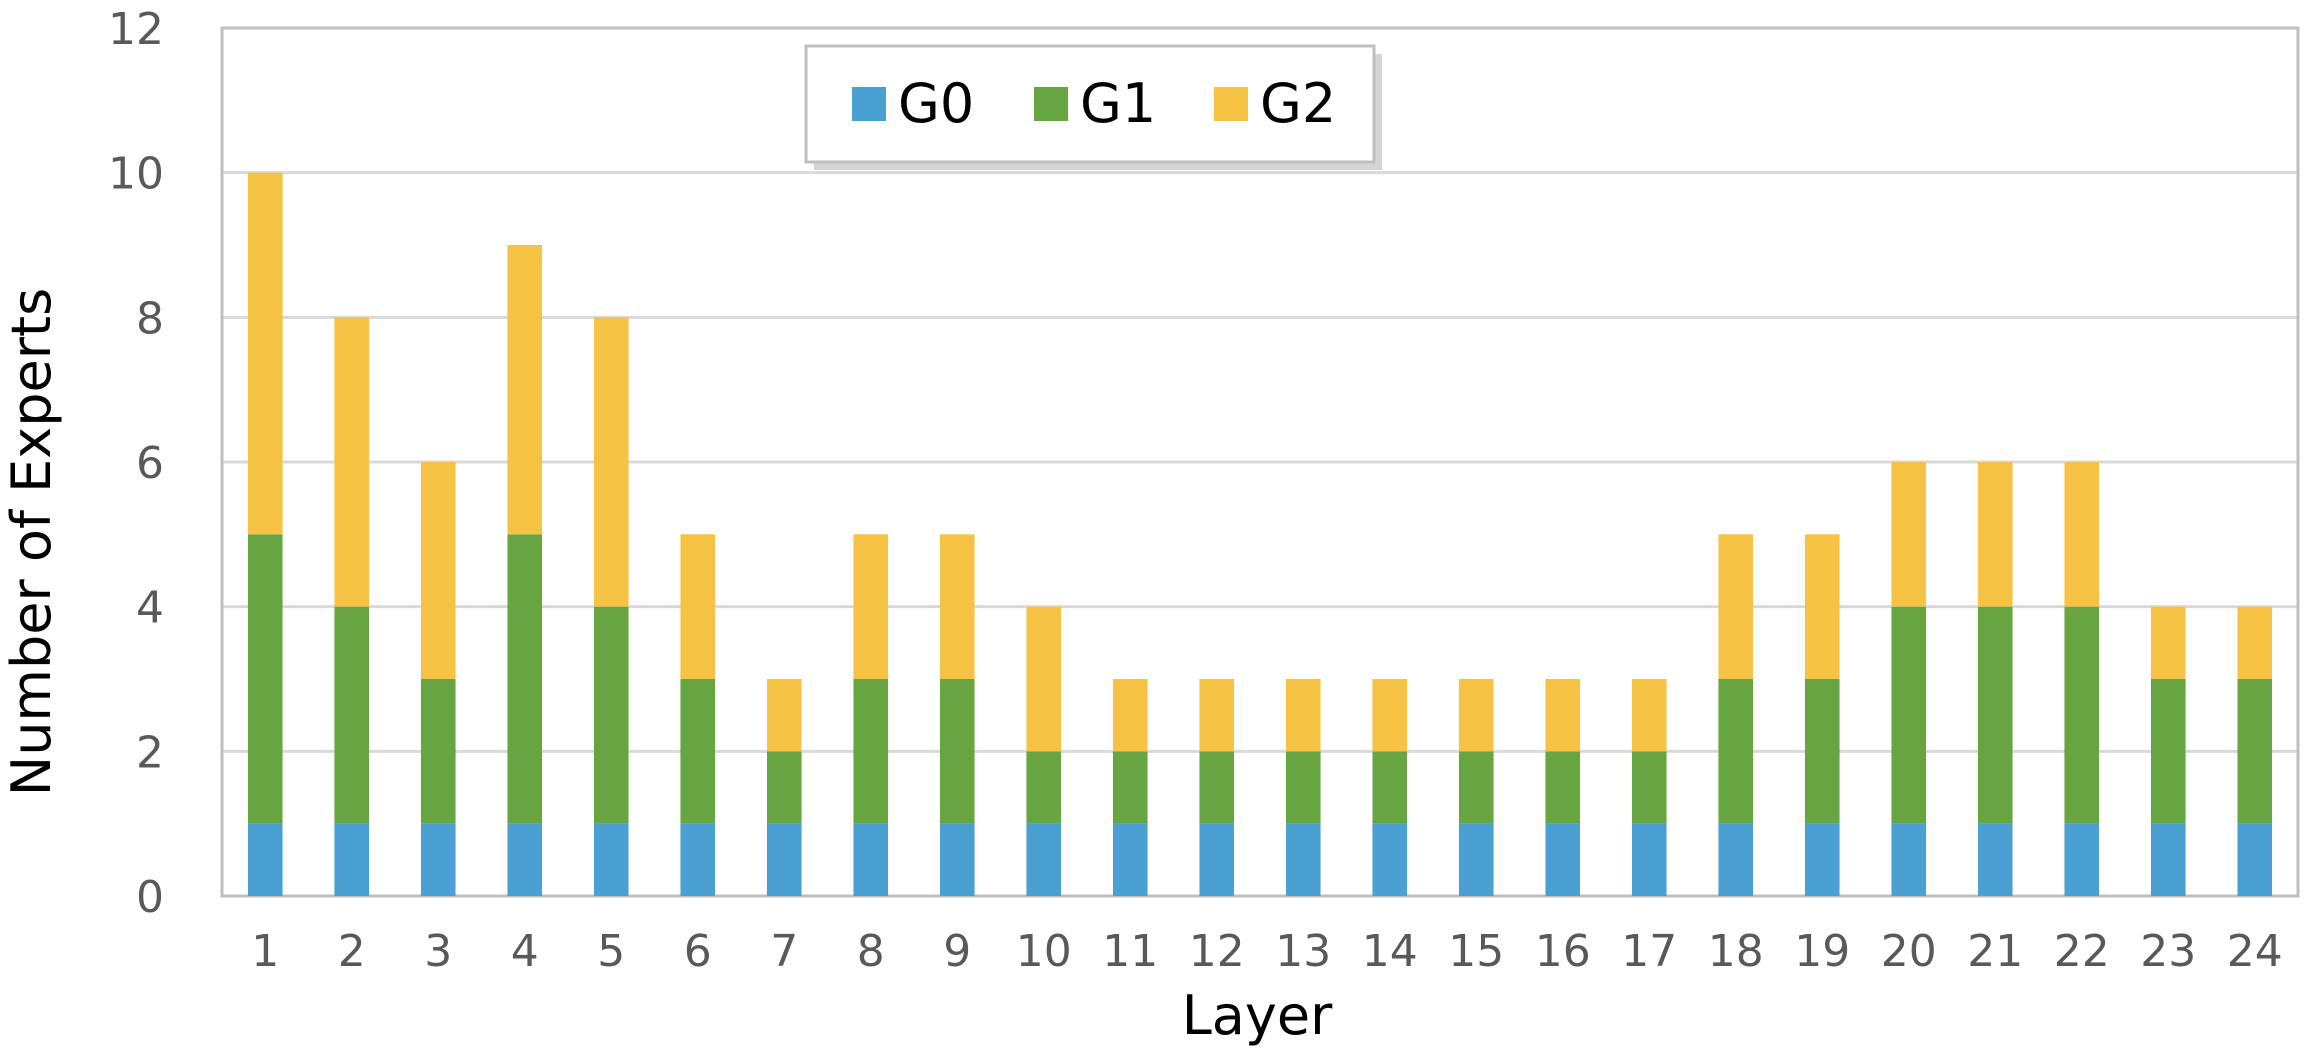 Image resolution: width=2304 pixels, height=1060 pixels. I want to click on legend-swatch-g0, so click(869, 104).